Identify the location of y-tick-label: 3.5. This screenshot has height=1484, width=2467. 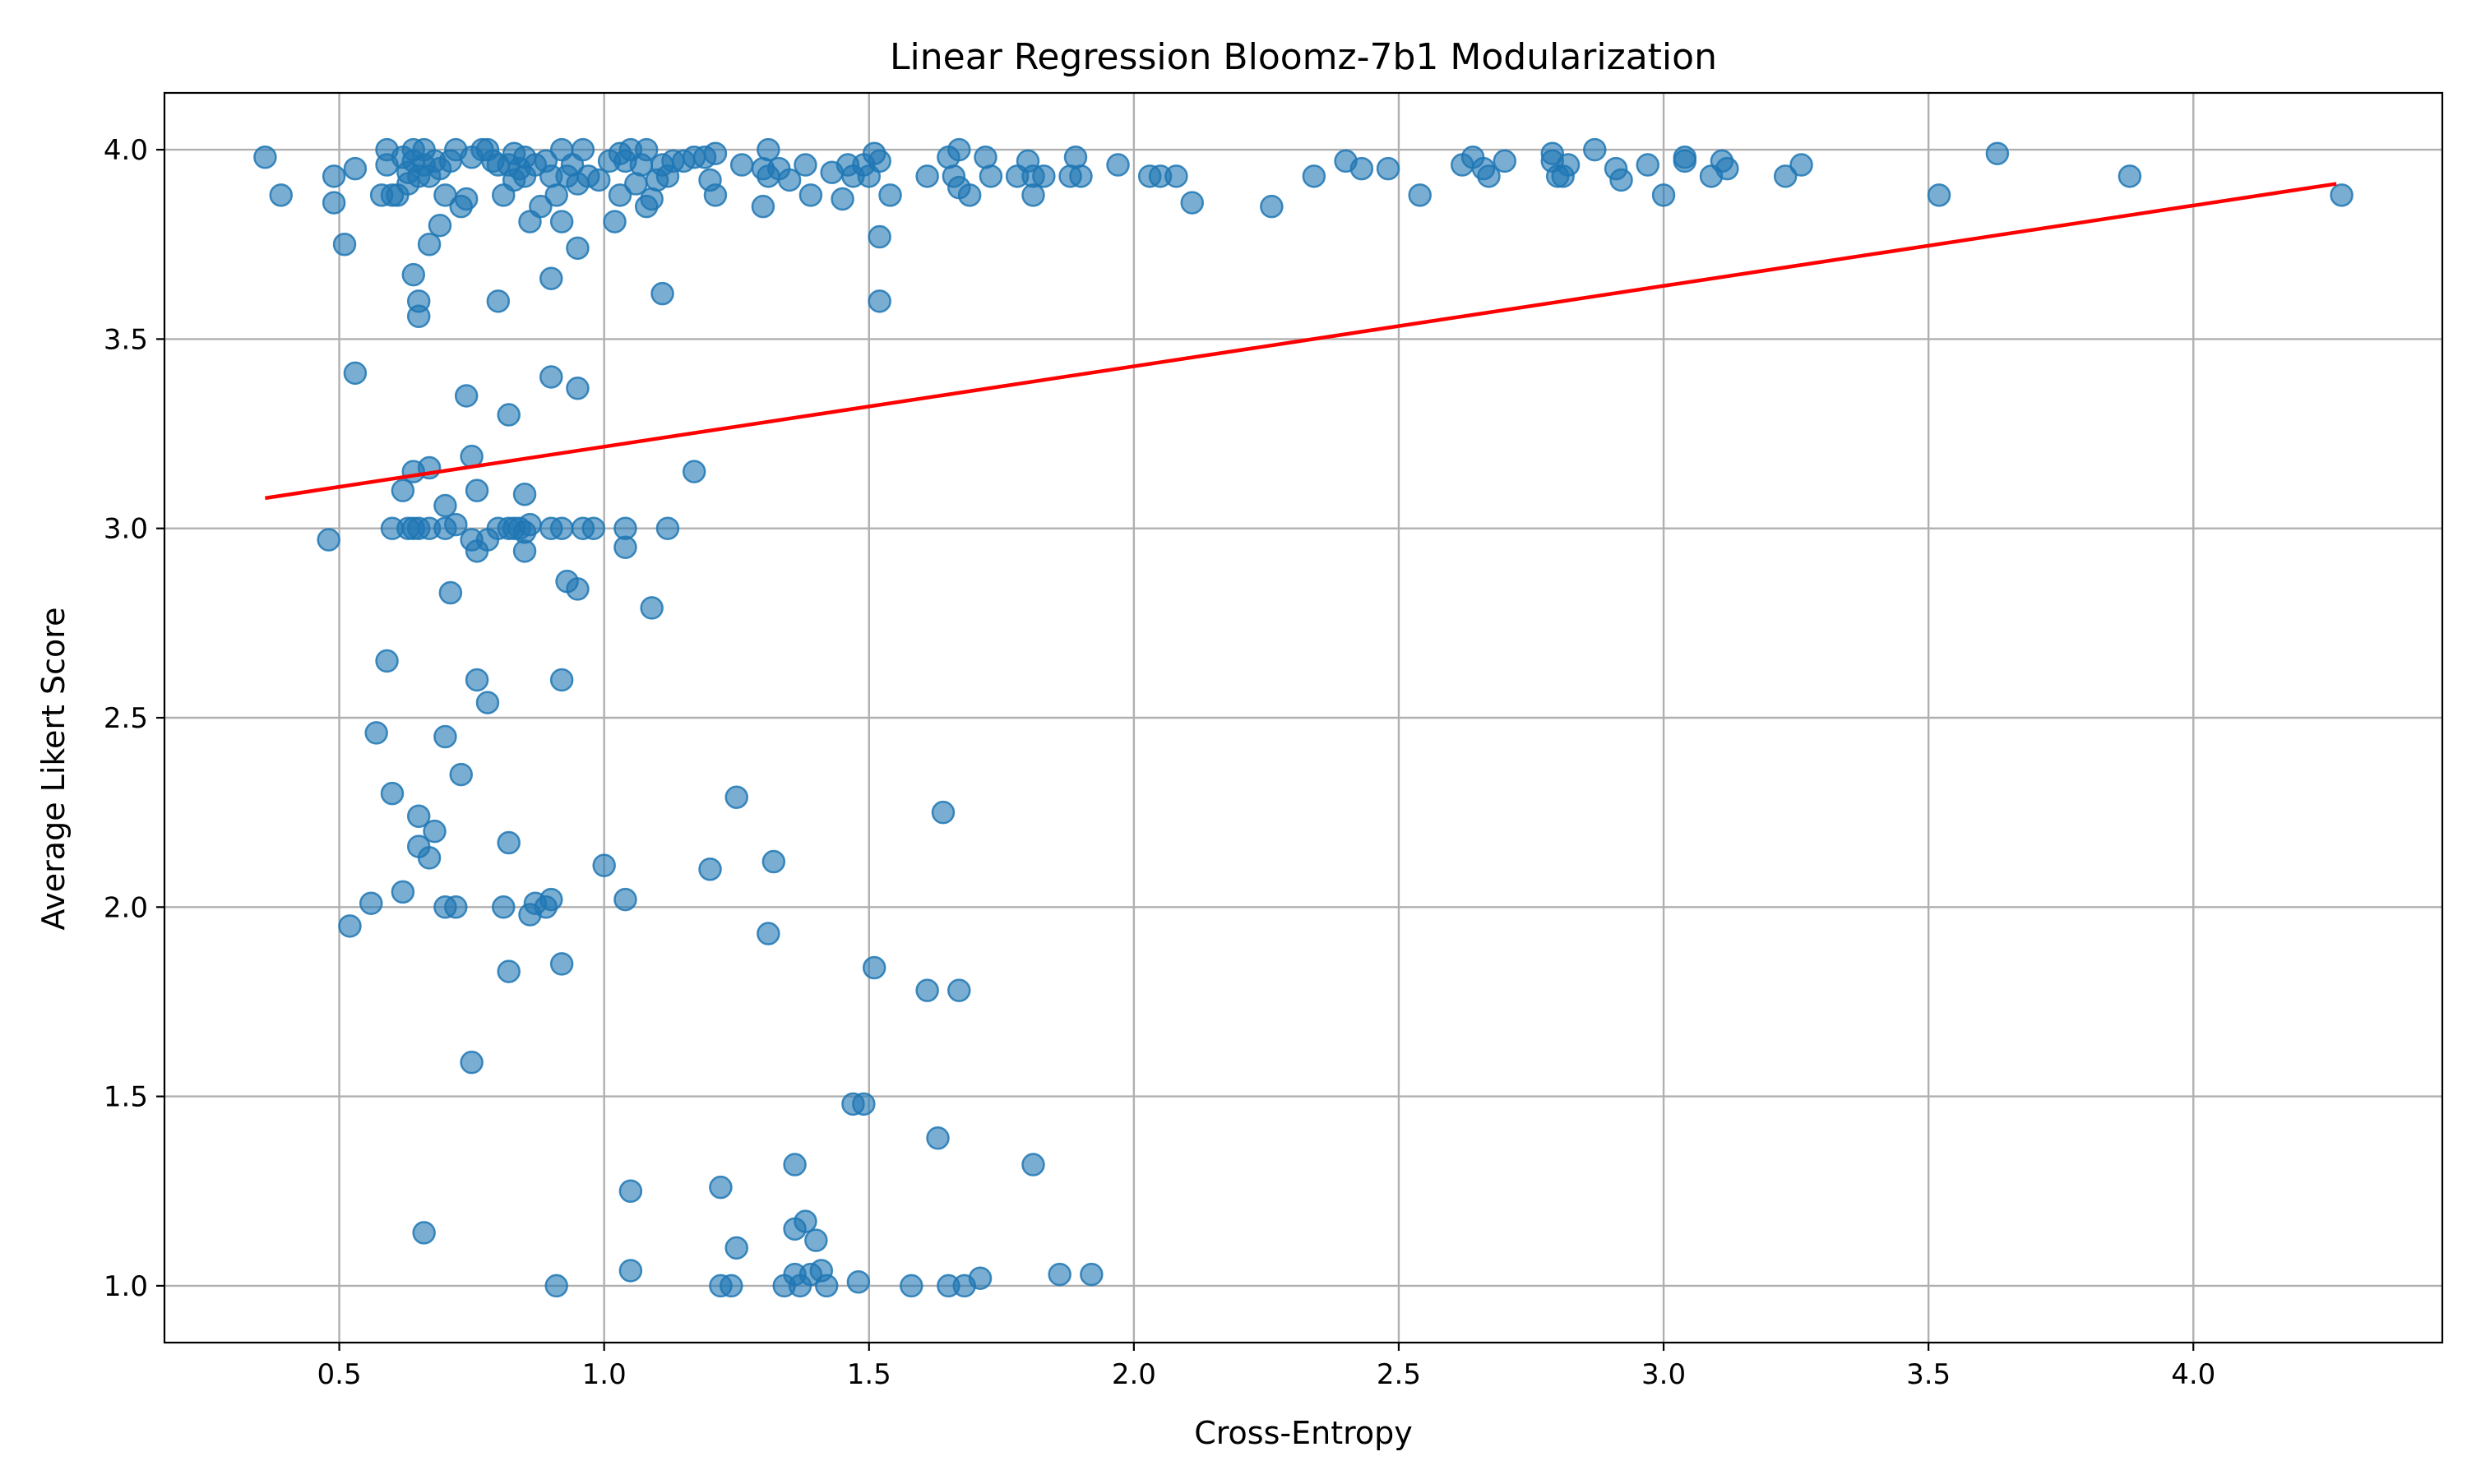
(126, 339).